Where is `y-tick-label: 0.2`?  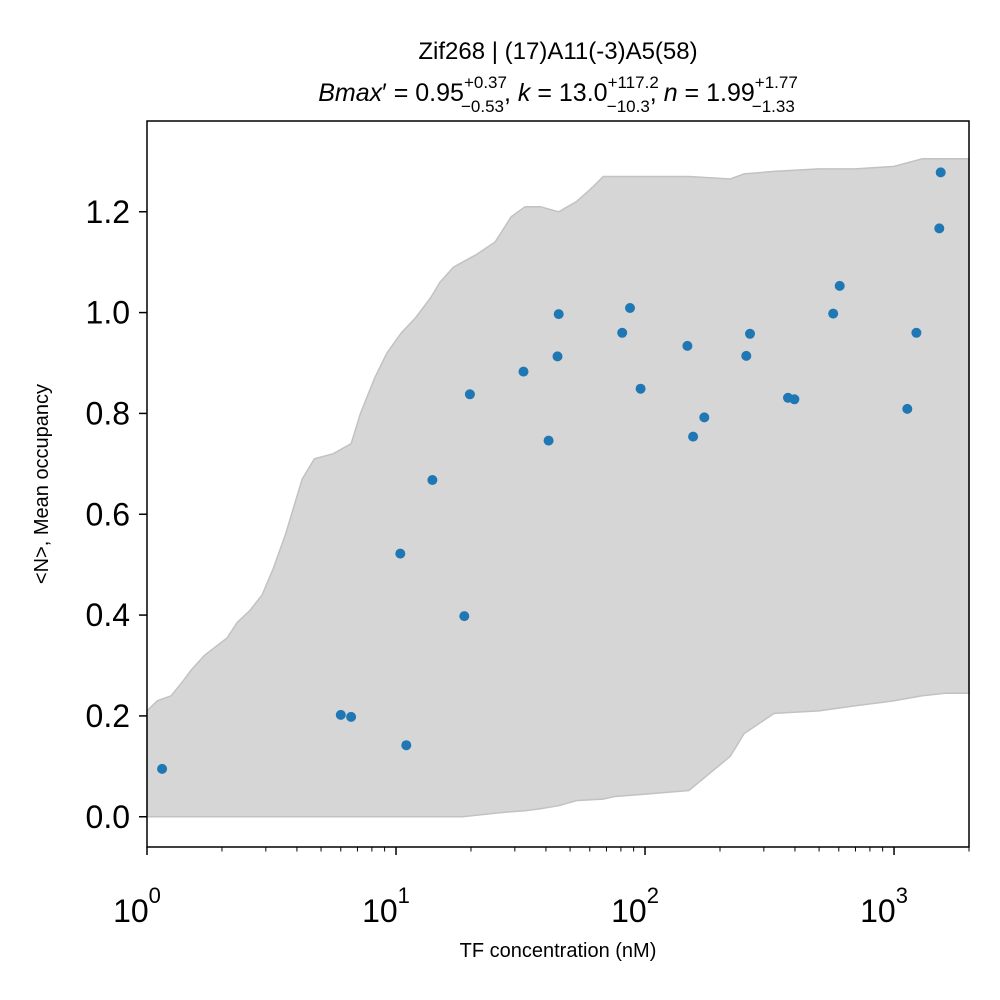 y-tick-label: 0.2 is located at coordinates (108, 716).